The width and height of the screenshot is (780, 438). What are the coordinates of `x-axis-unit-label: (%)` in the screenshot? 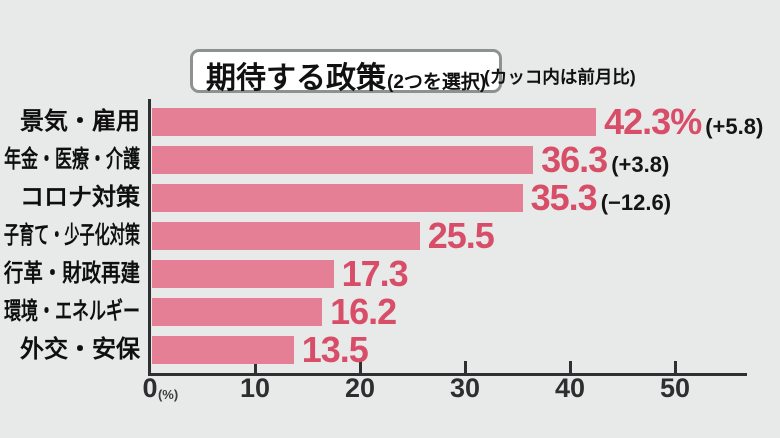 It's located at (168, 394).